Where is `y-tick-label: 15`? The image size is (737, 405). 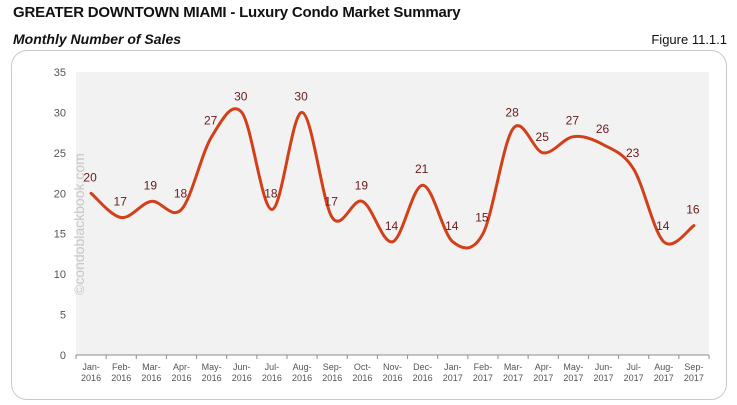
y-tick-label: 15 is located at coordinates (60, 235).